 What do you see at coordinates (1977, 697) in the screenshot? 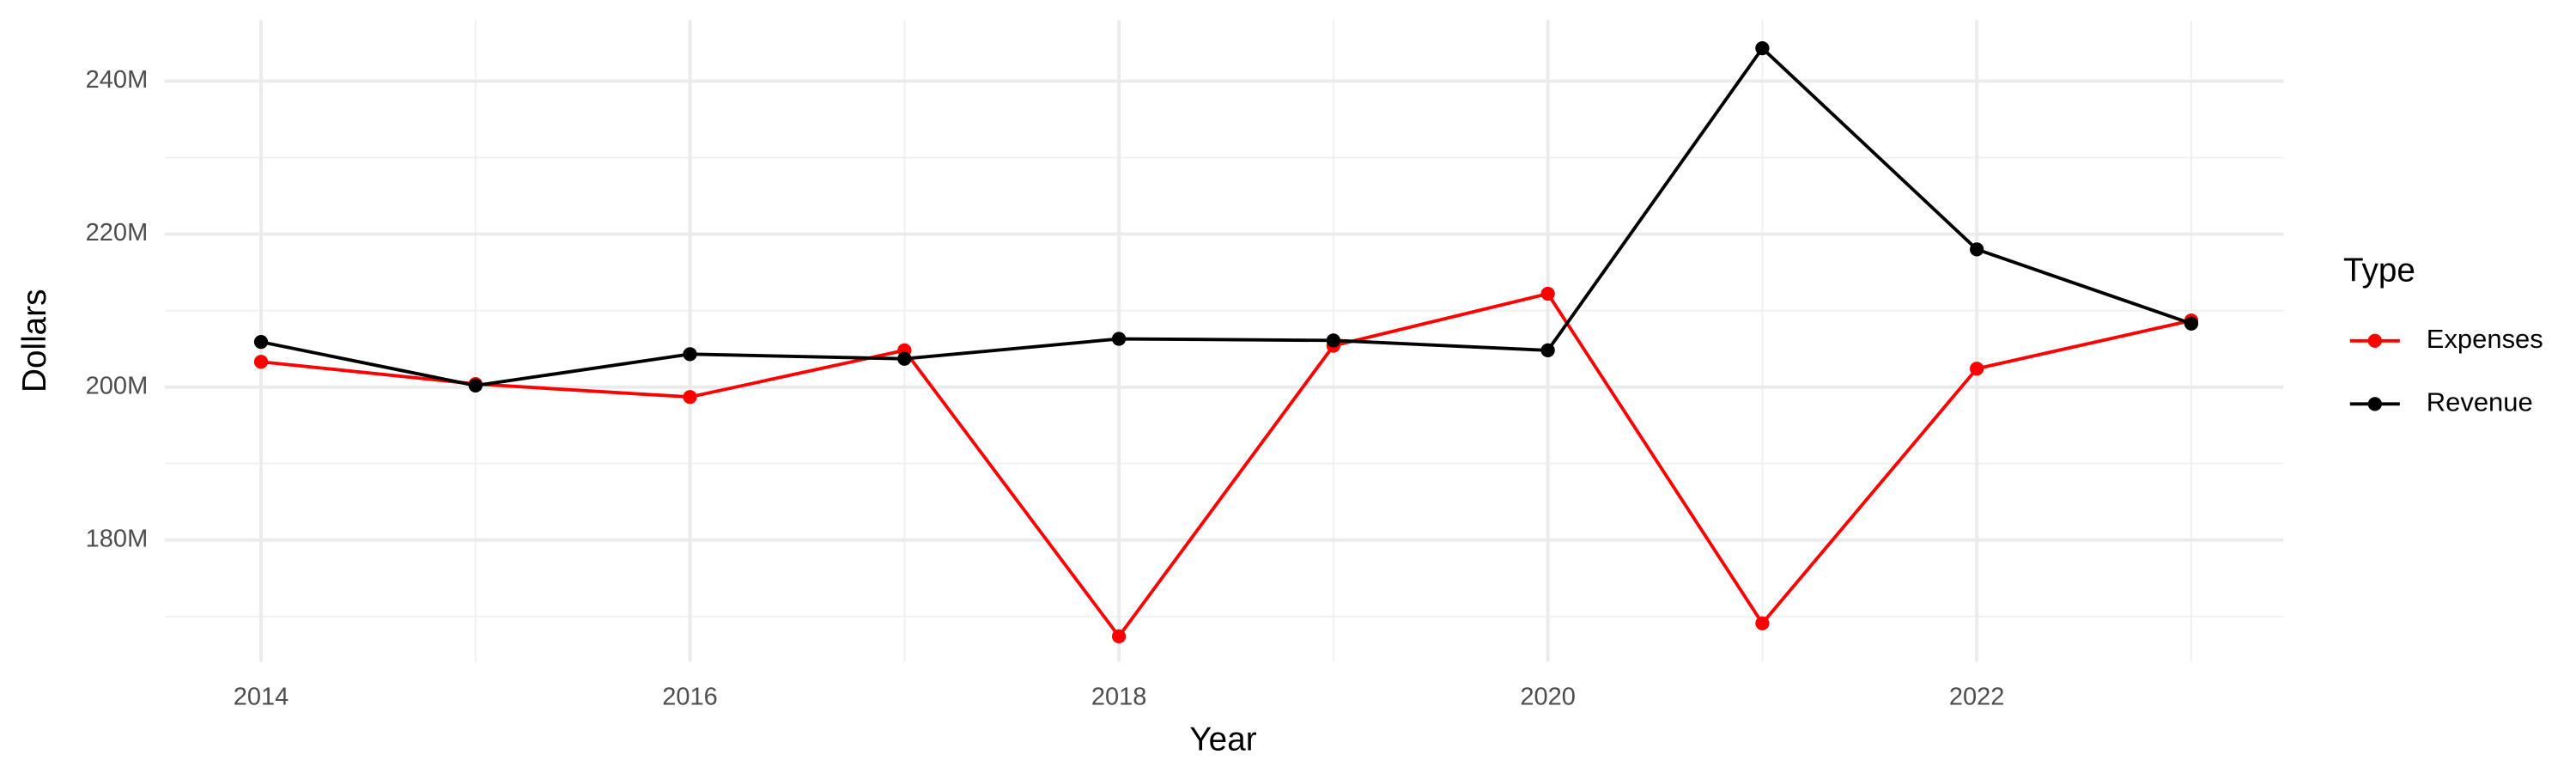
I see `x-tick-label: 2022` at bounding box center [1977, 697].